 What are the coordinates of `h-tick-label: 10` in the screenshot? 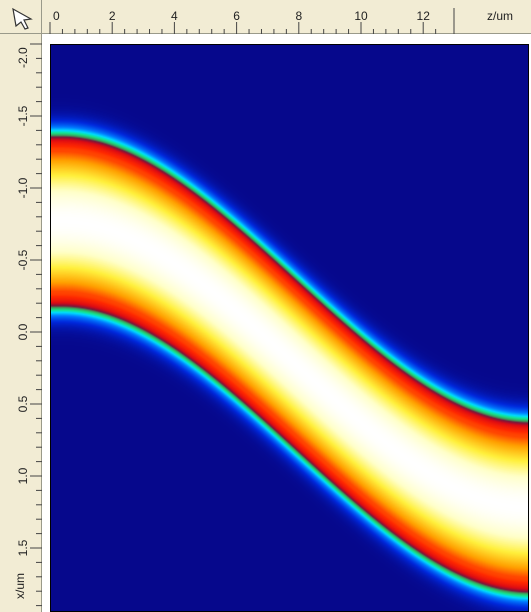 It's located at (361, 16).